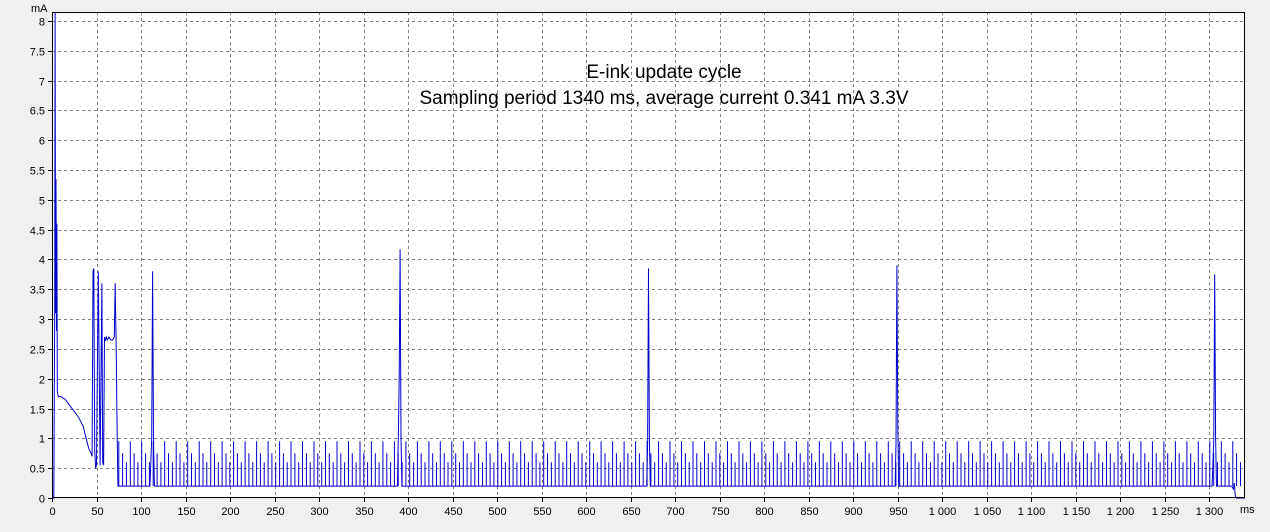 The width and height of the screenshot is (1270, 532). Describe the element at coordinates (542, 512) in the screenshot. I see `x-tick-label: 550` at that location.